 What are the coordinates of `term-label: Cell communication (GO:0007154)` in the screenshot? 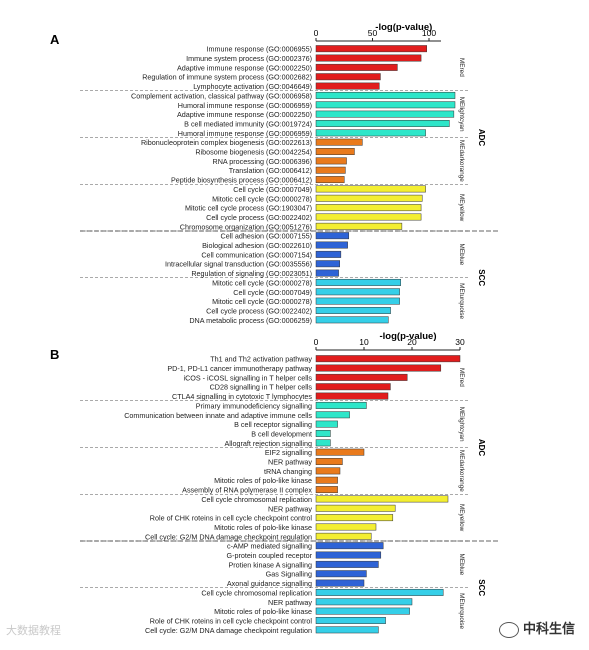 It's located at (256, 254).